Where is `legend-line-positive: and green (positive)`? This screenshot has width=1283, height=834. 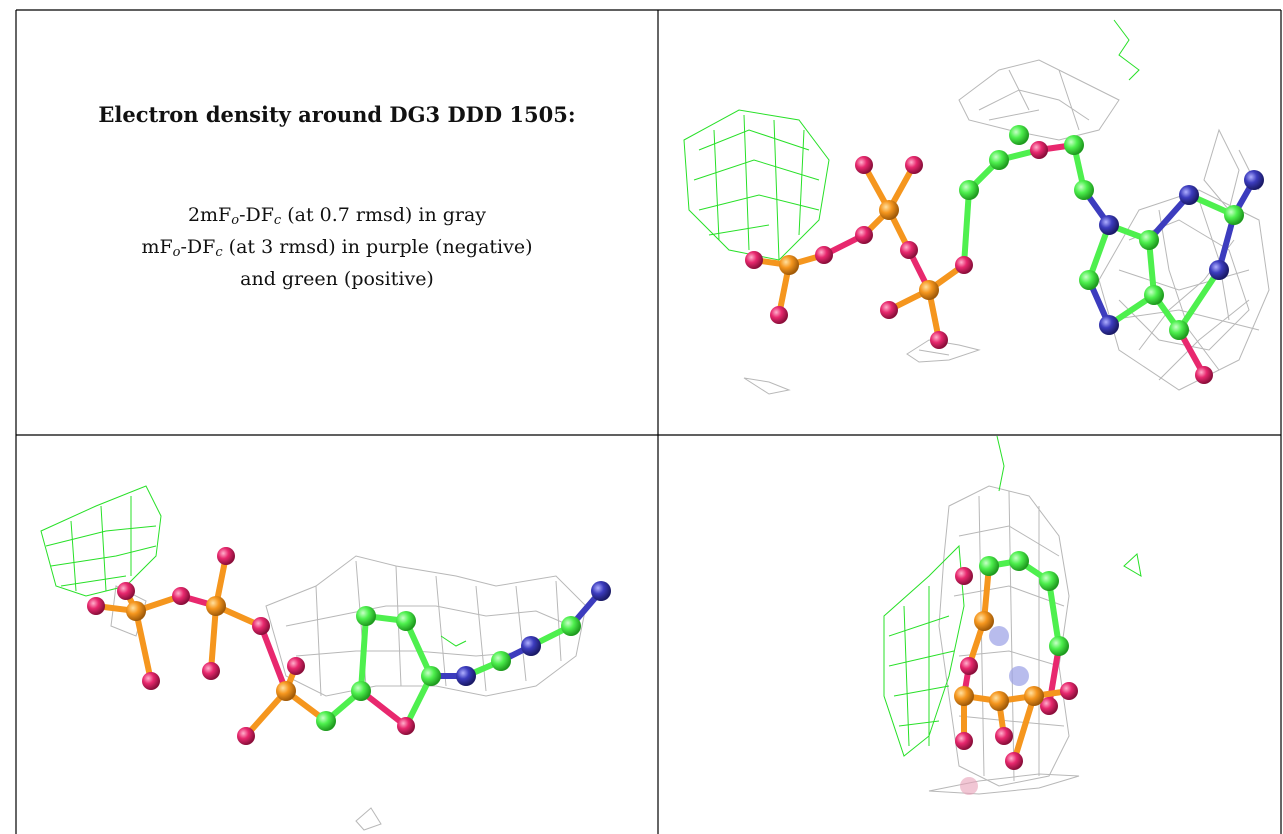
legend-line-positive: and green (positive) is located at coordinates (337, 279).